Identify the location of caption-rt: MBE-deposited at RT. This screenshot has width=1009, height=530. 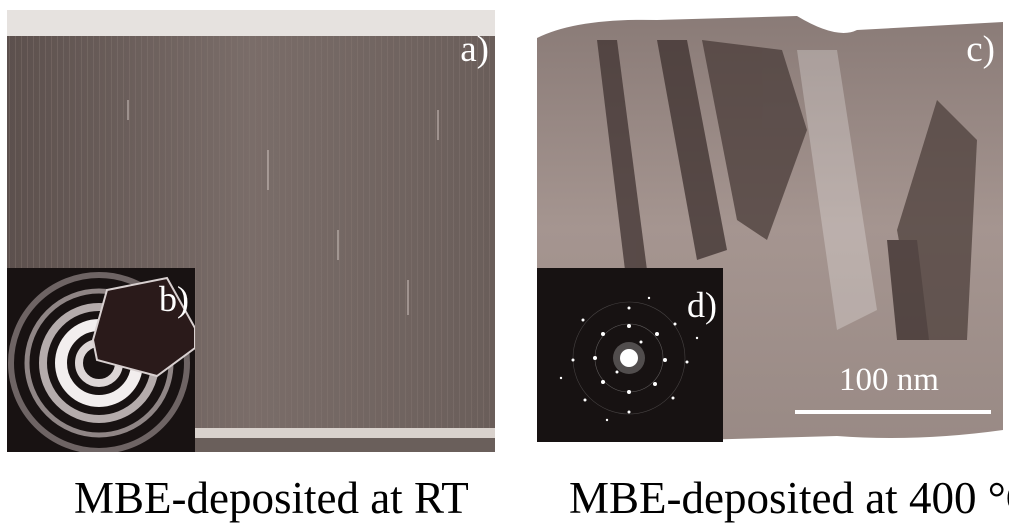
(271, 498).